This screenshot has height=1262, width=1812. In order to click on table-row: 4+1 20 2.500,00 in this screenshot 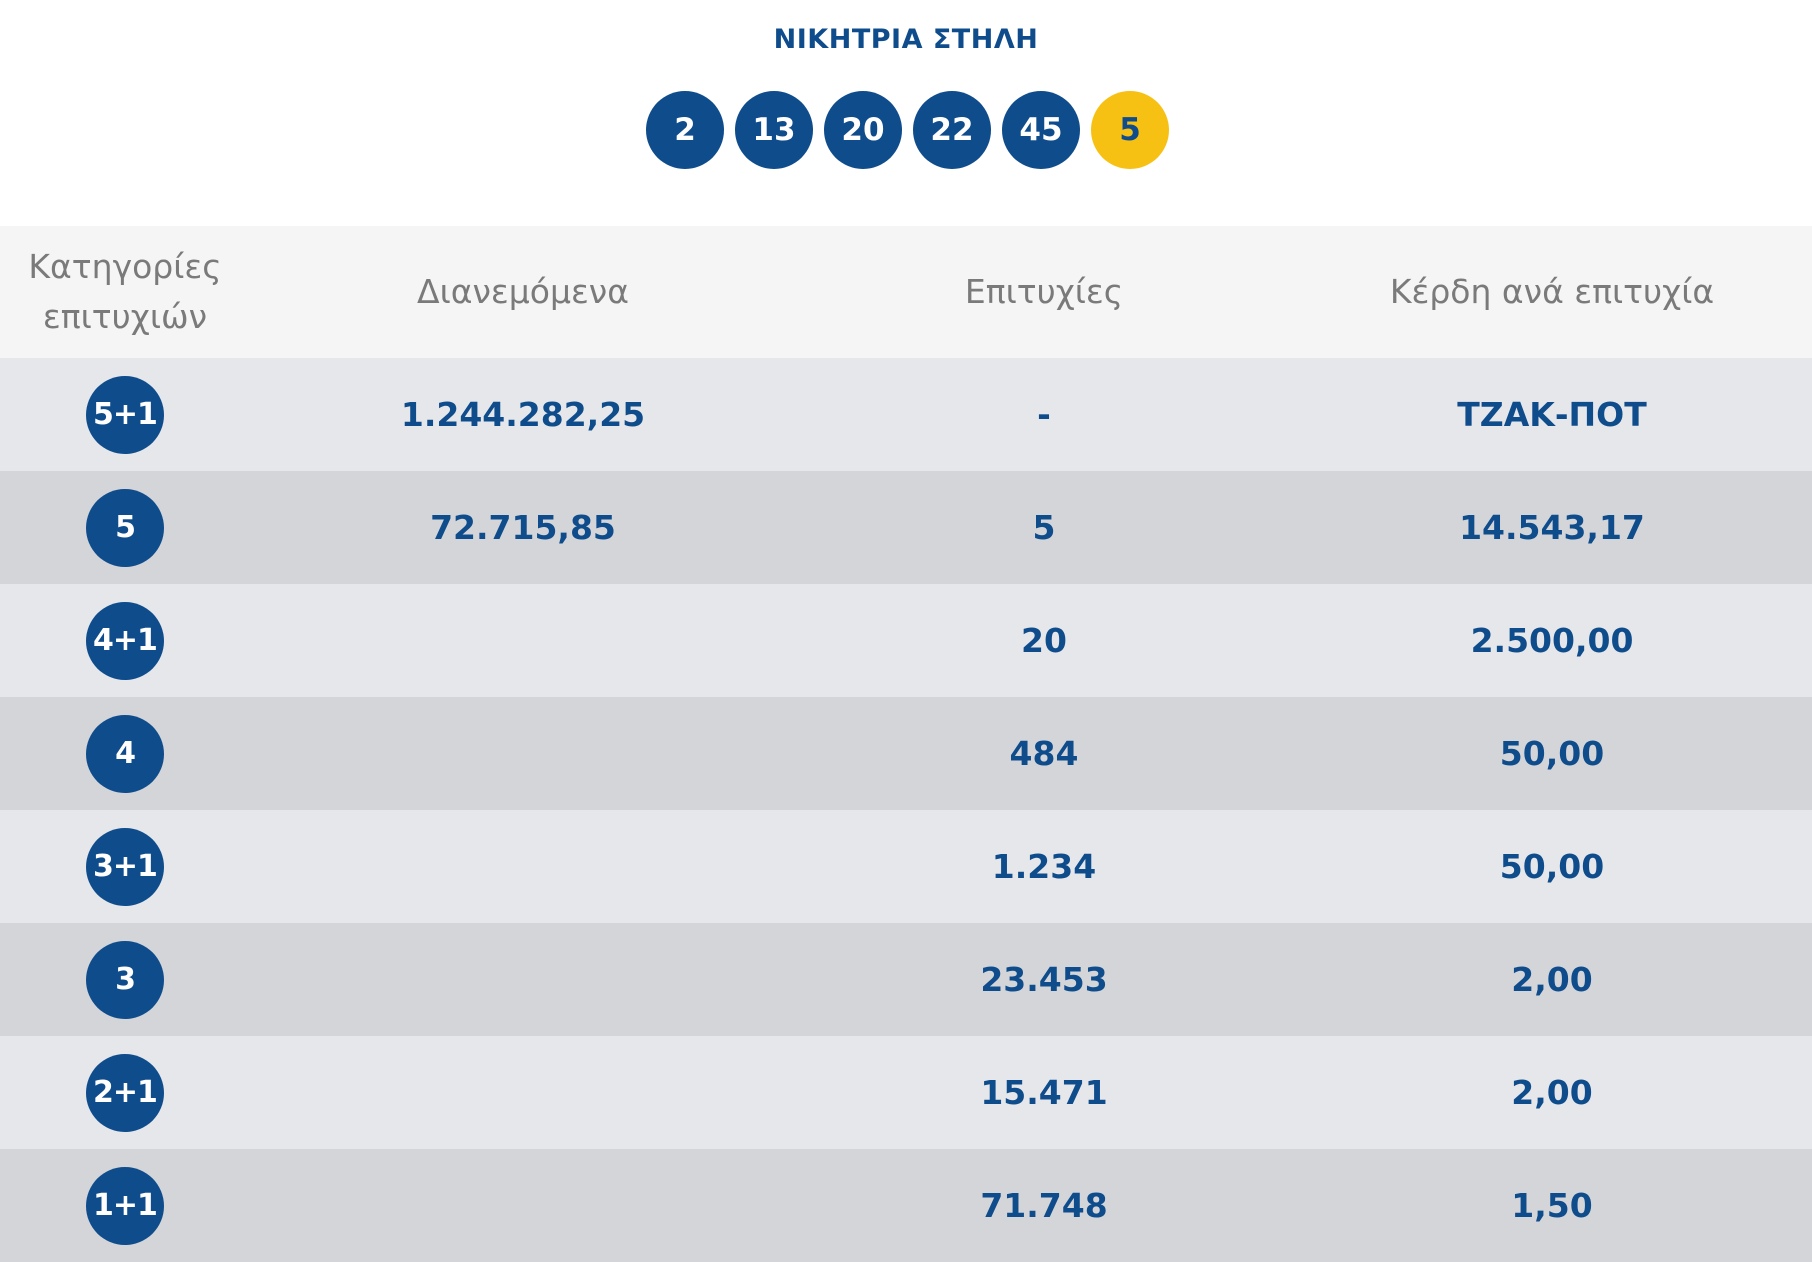, I will do `click(906, 640)`.